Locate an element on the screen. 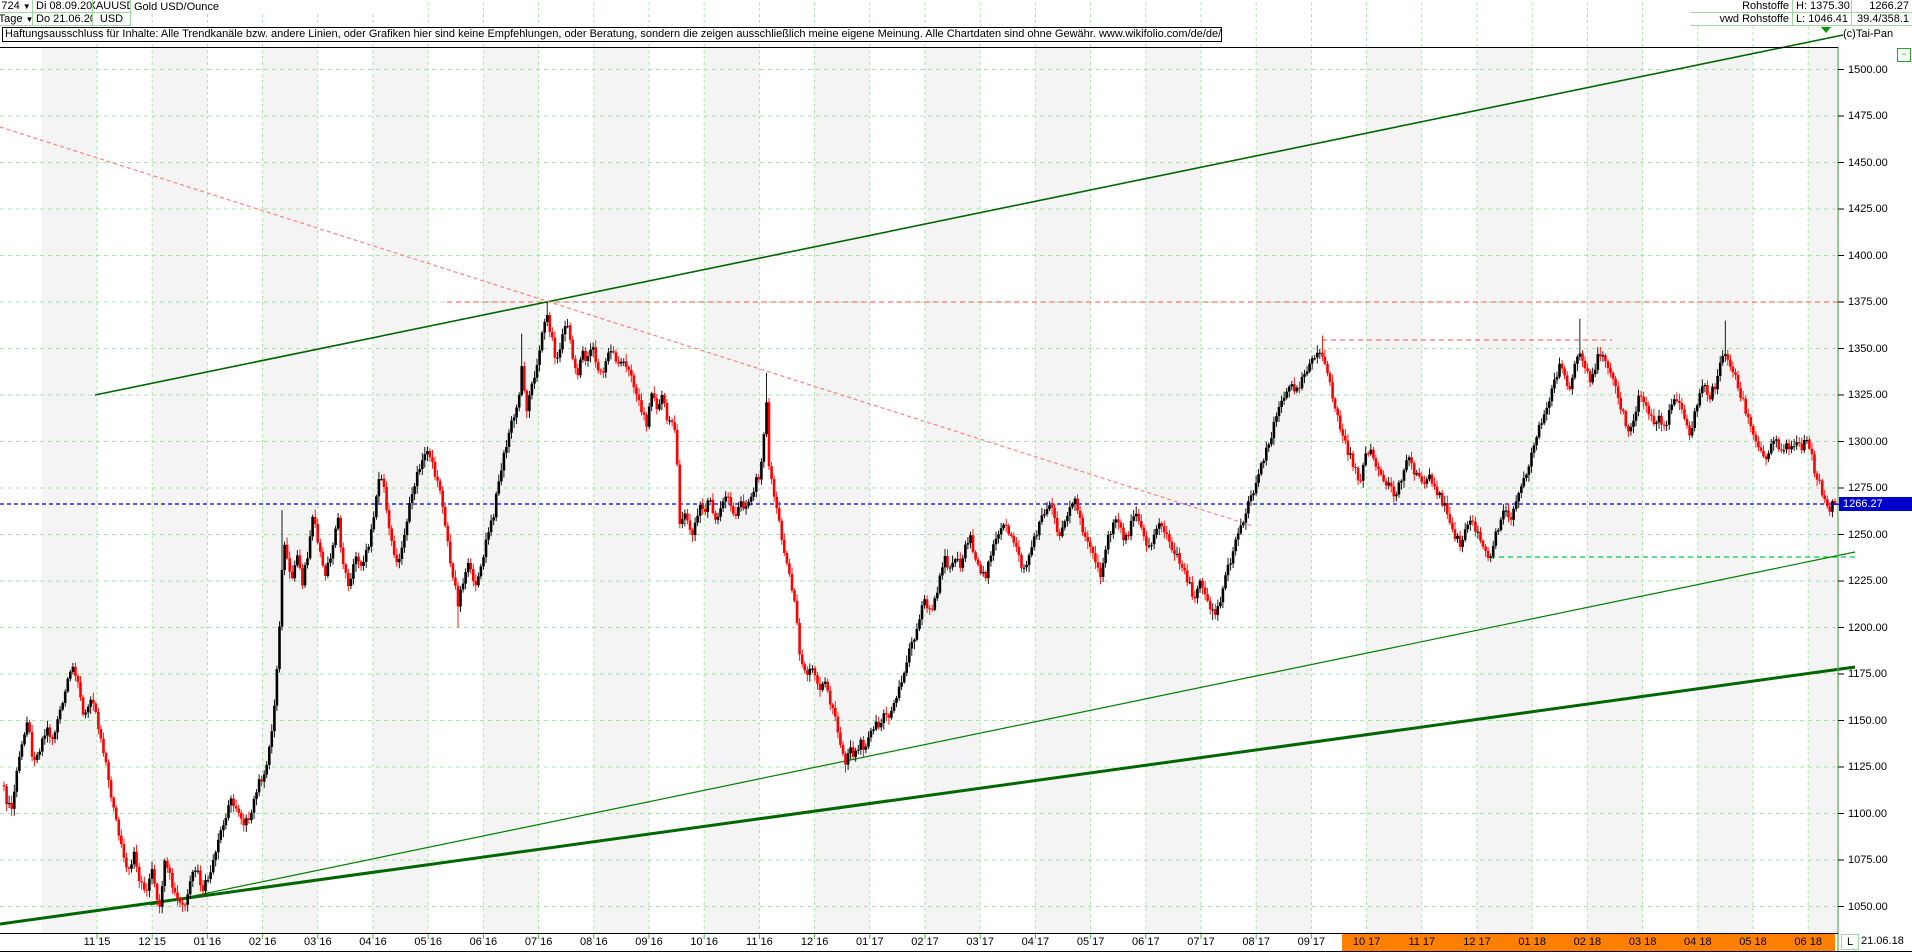  y-tick-label: 1050.00 is located at coordinates (1868, 906).